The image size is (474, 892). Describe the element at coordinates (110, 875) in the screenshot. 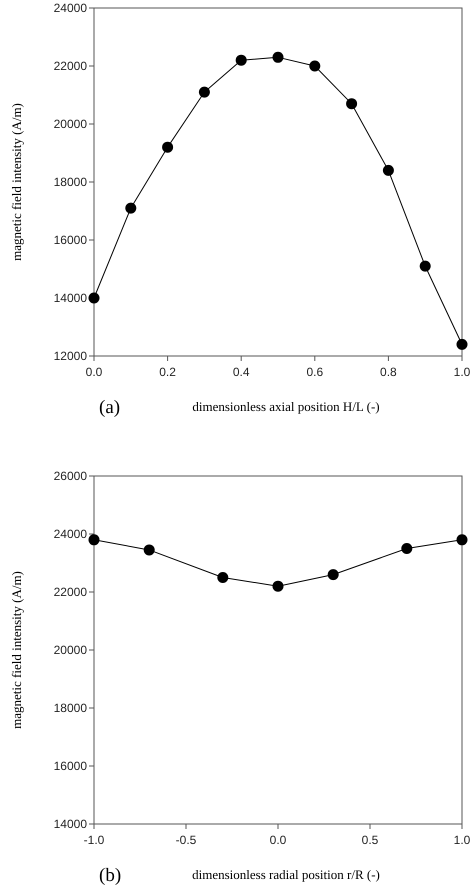

I see `text: (b)` at that location.